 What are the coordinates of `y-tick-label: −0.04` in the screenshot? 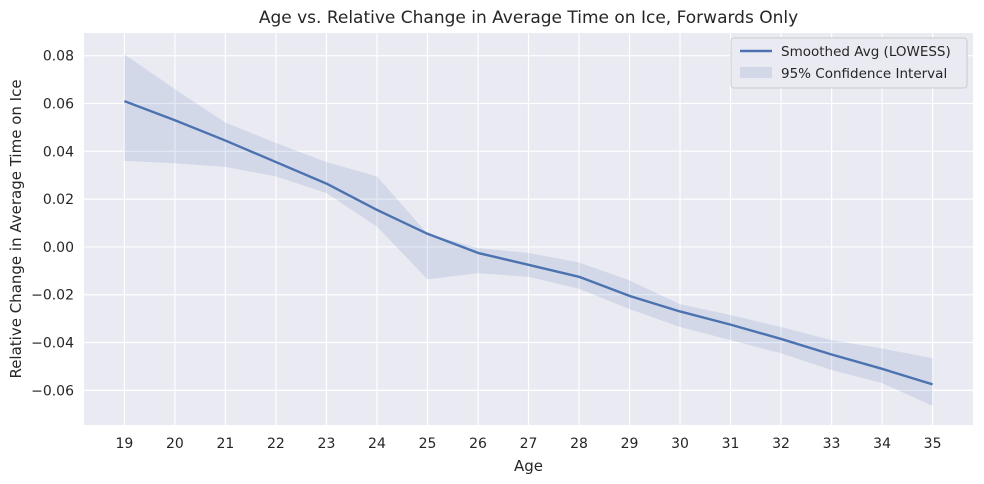 It's located at (52, 344).